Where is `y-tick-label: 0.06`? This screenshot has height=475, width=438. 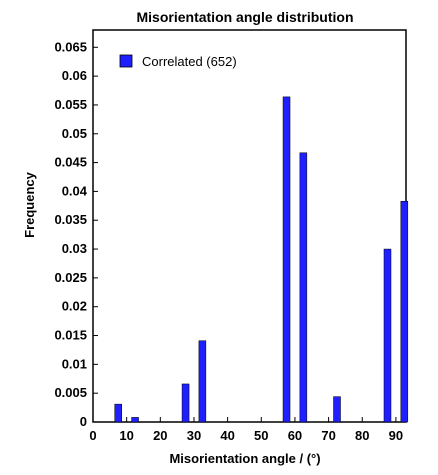
y-tick-label: 0.06 is located at coordinates (74, 75).